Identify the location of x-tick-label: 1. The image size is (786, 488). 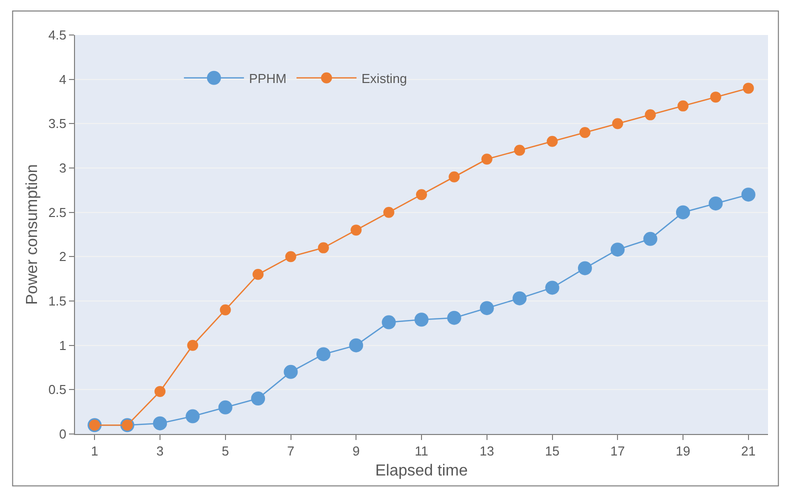
(94, 451).